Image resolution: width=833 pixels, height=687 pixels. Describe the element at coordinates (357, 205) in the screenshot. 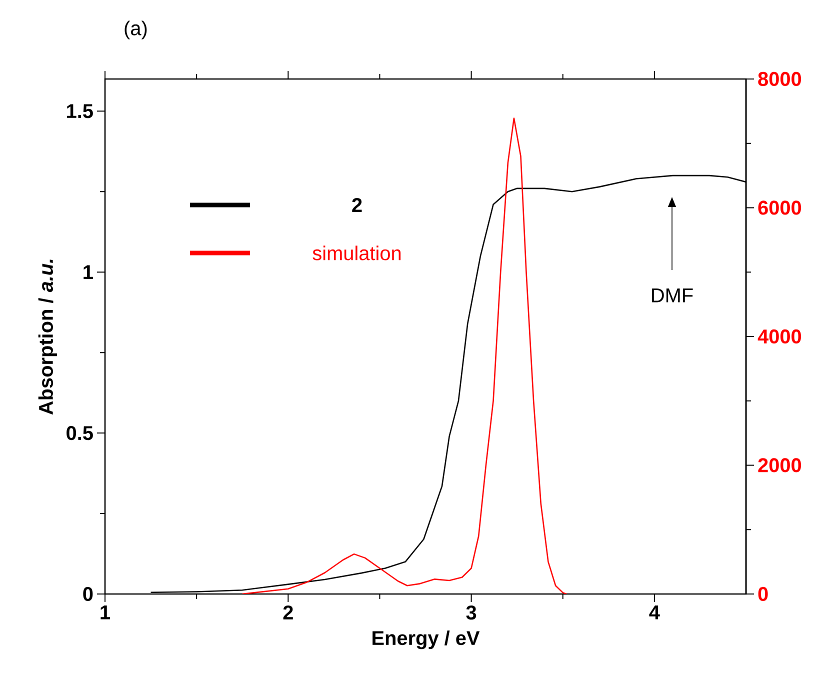

I see `text: 2` at that location.